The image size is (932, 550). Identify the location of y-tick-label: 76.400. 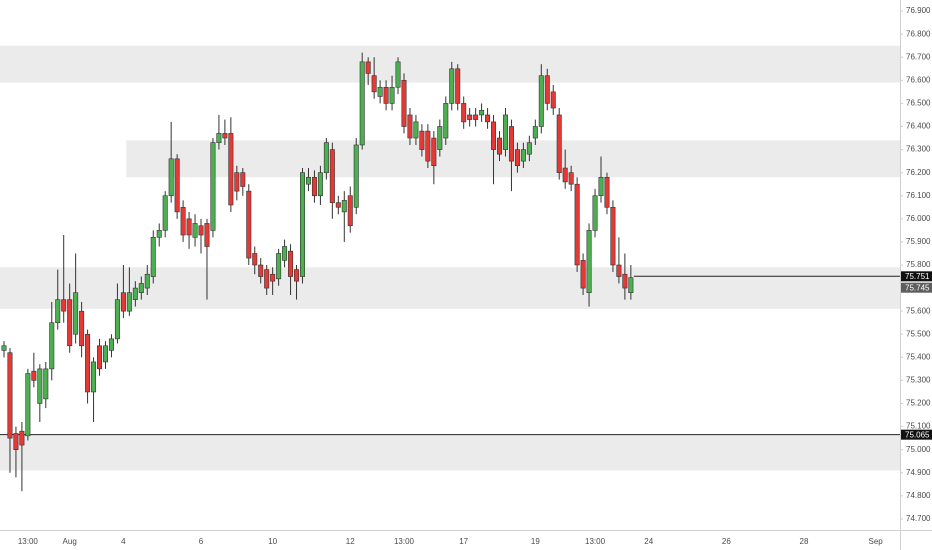
(918, 126).